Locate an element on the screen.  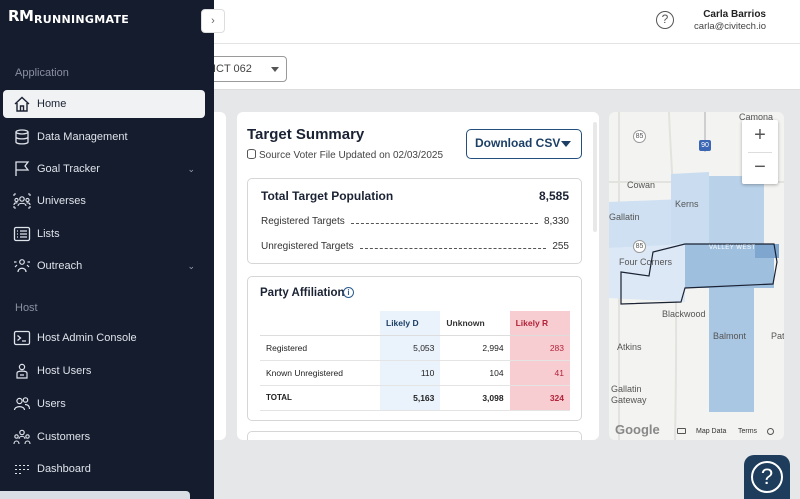
list-icon is located at coordinates (22, 234).